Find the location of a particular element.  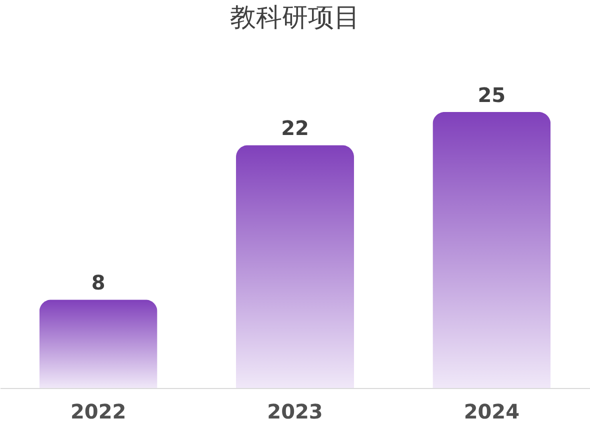

x-tick-label: 2024 is located at coordinates (492, 412).